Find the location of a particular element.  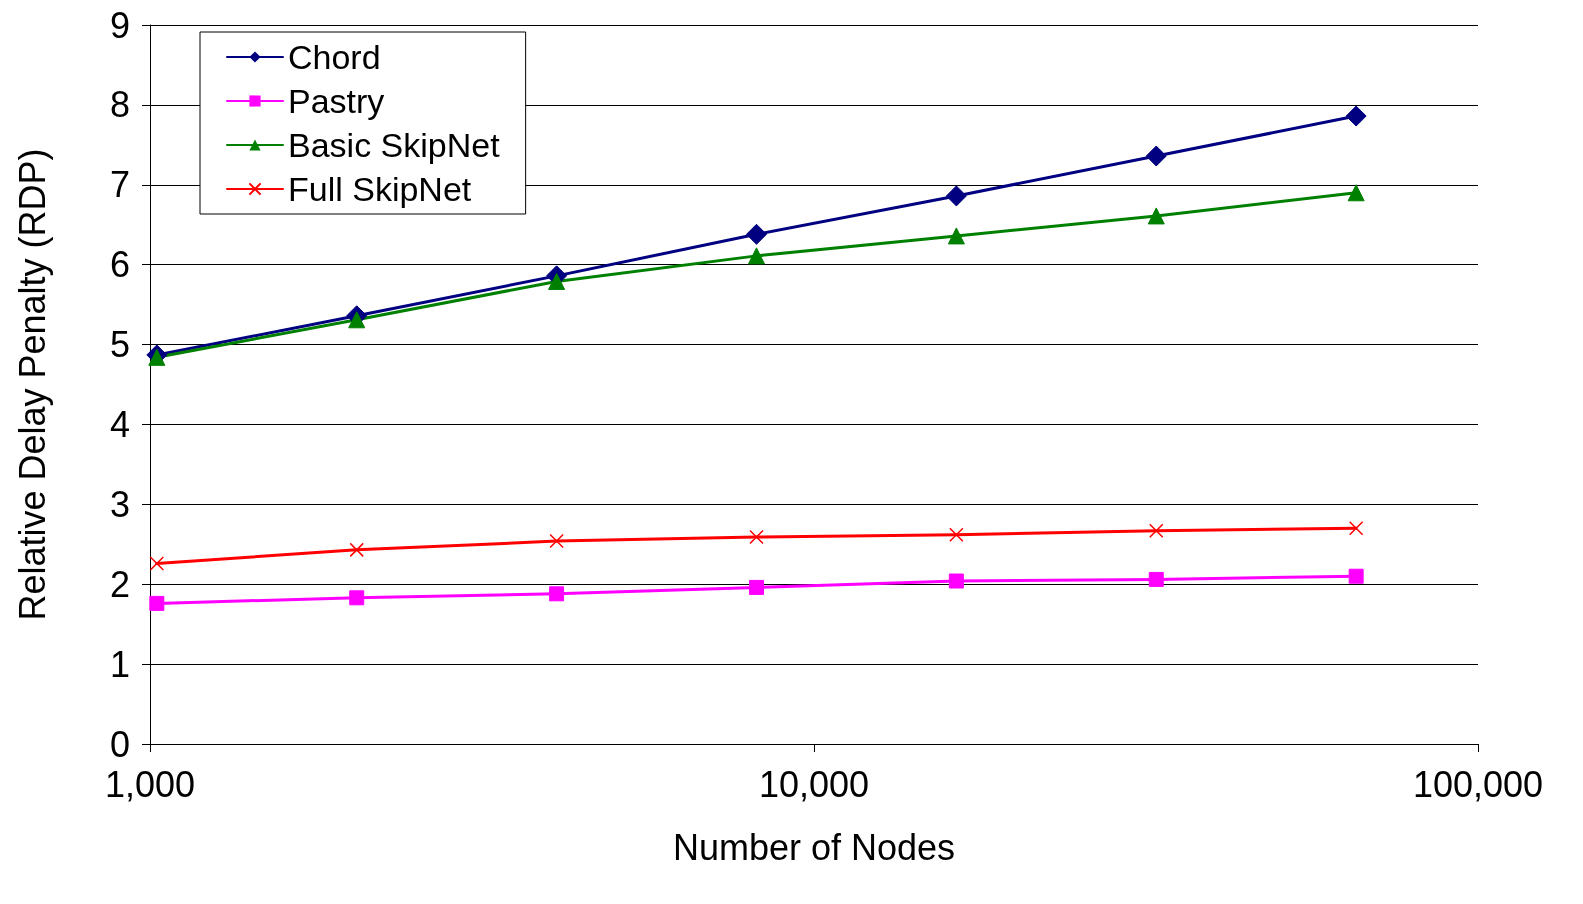

y-tick-label: 3 is located at coordinates (119, 504).